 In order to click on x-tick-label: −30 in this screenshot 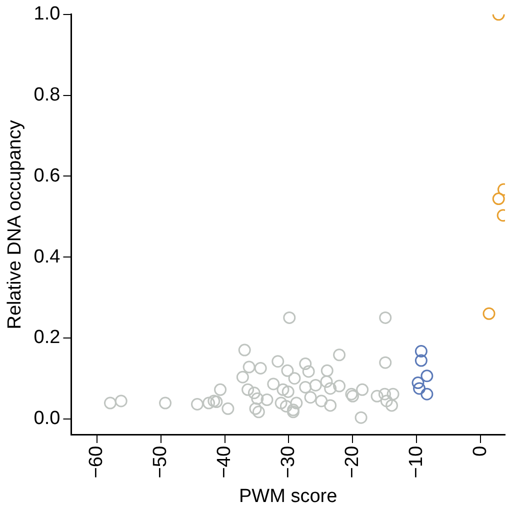, I will do `click(288, 462)`.